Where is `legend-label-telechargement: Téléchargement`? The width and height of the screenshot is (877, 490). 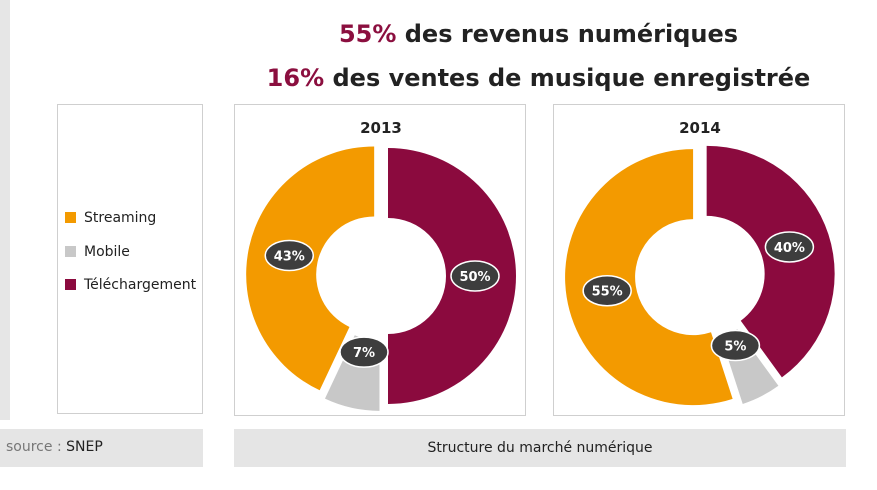
legend-label-telechargement: Téléchargement is located at coordinates (140, 285).